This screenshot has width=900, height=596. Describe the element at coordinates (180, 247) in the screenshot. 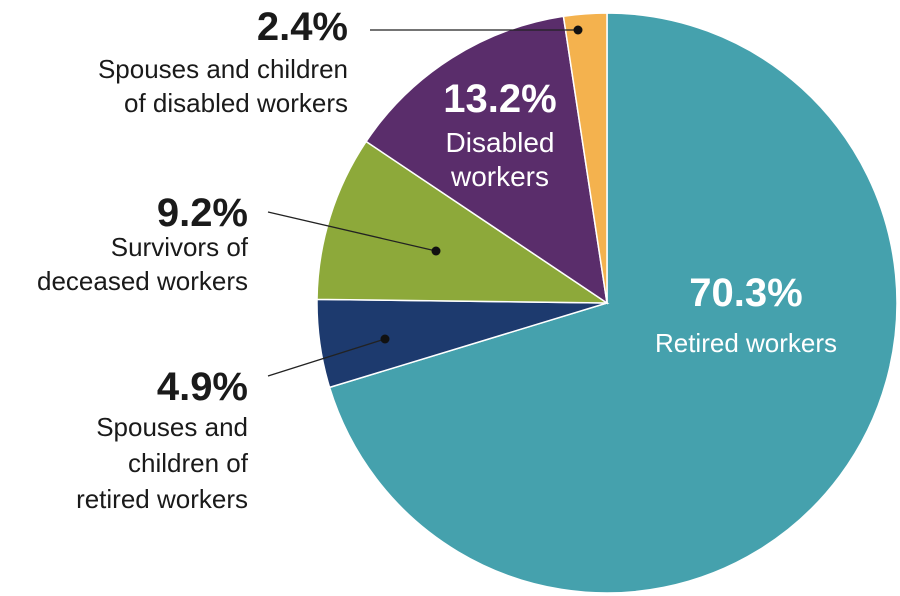

I see `slice-category-label: Survivors of` at that location.